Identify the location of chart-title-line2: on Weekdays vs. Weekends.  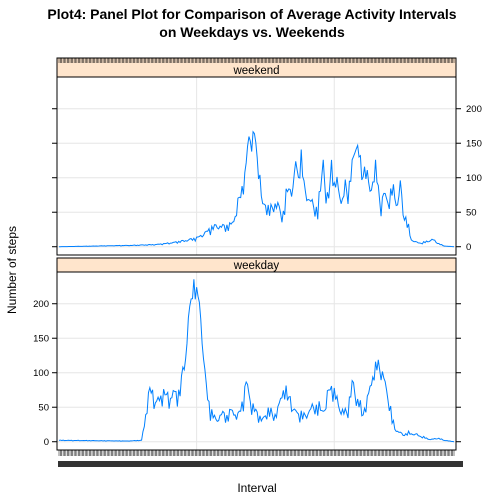
(252, 32).